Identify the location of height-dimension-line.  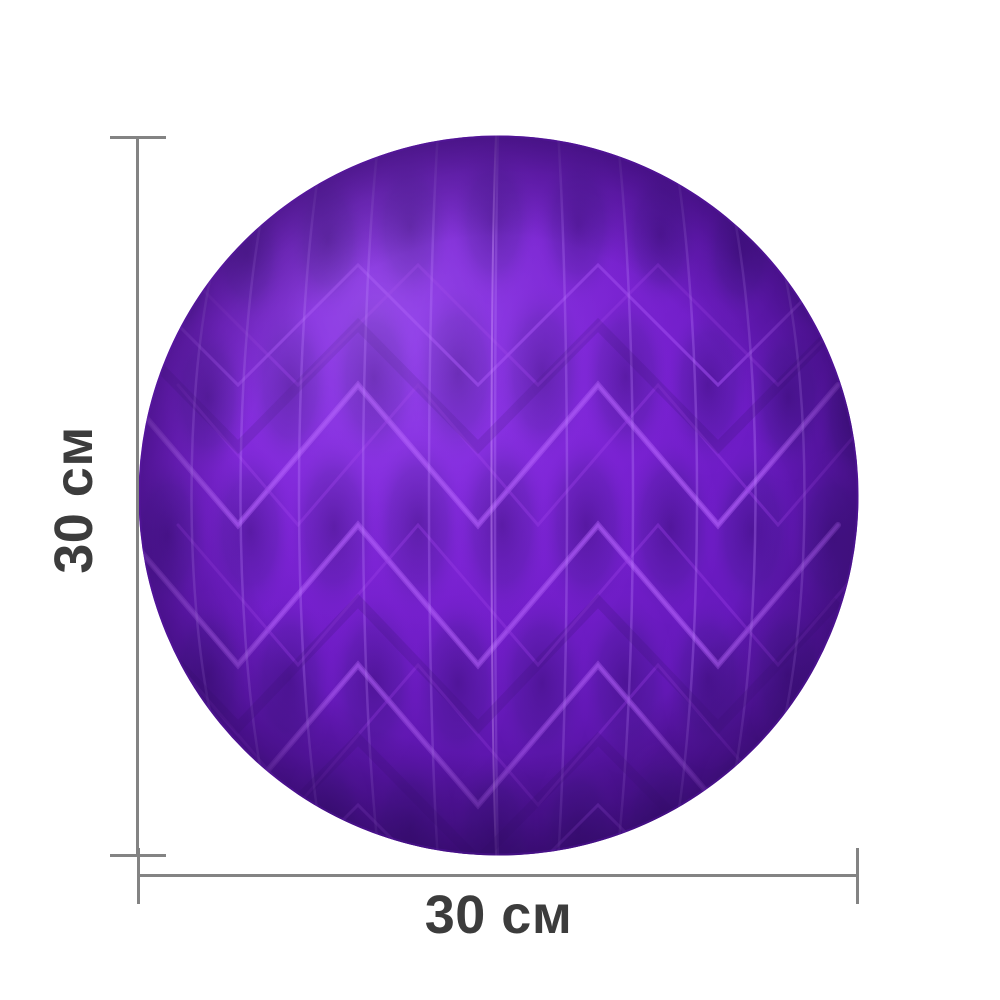
(137, 496).